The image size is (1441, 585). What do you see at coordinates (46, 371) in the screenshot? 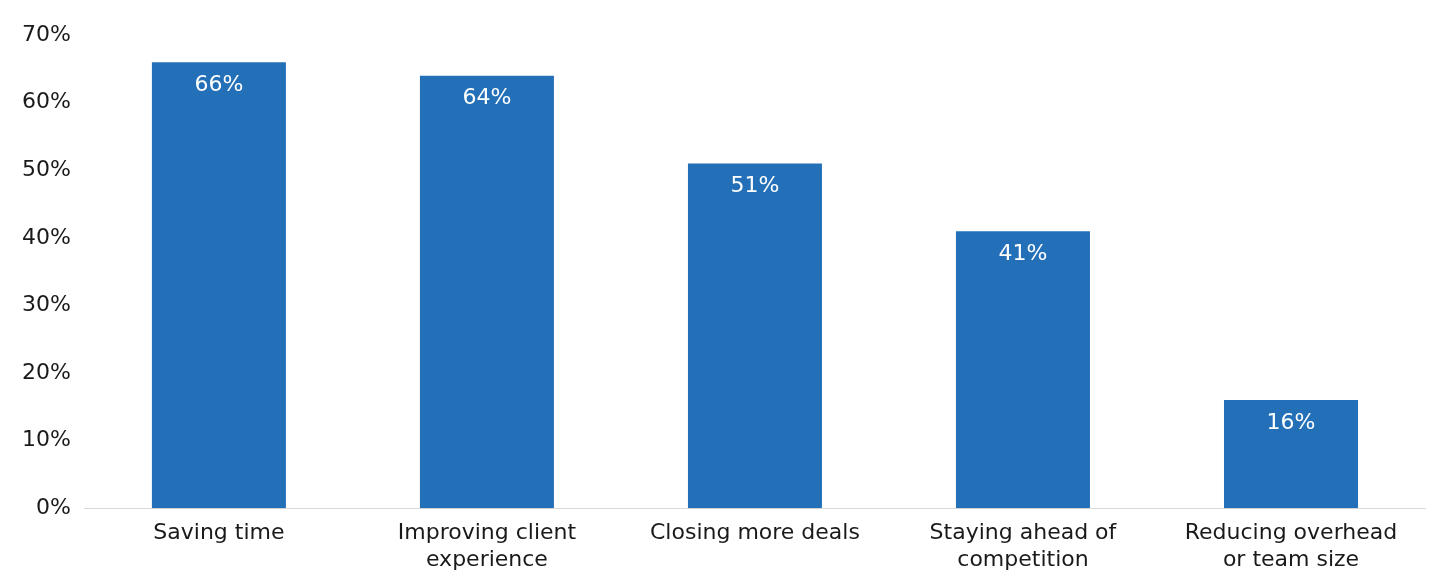
I see `y-tick-label: 20%` at bounding box center [46, 371].